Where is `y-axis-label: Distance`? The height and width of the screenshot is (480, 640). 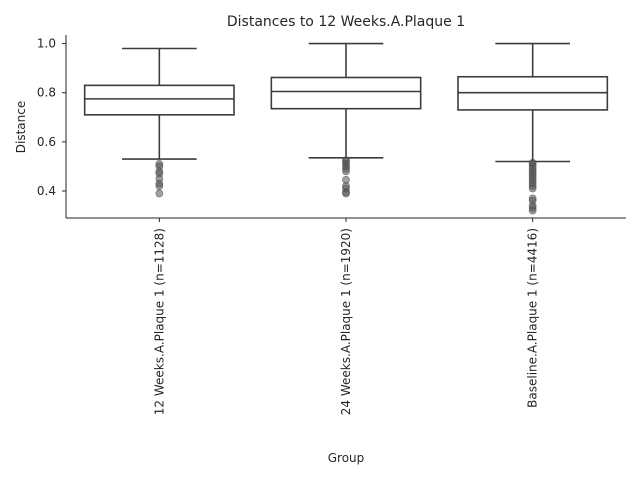 y-axis-label: Distance is located at coordinates (21, 127).